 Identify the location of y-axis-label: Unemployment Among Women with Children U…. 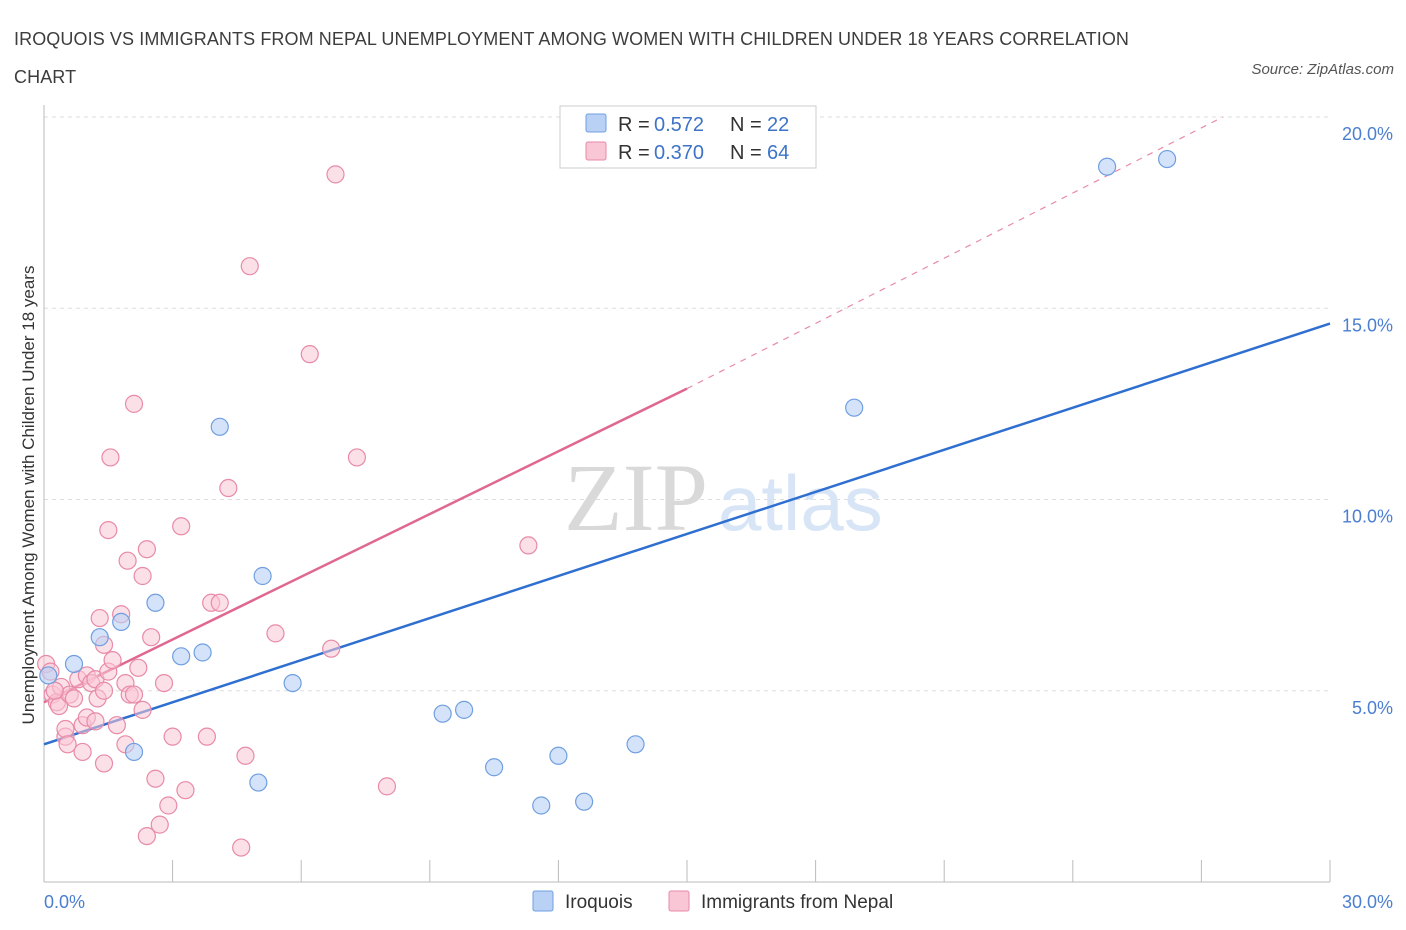
(28, 495).